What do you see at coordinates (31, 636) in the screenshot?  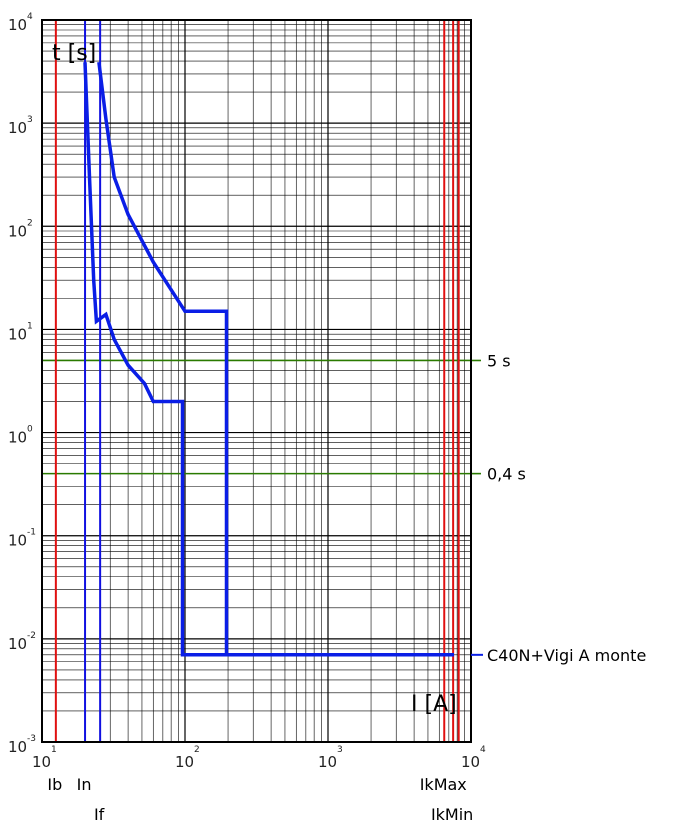 I see `y-tick-exponent: -2` at bounding box center [31, 636].